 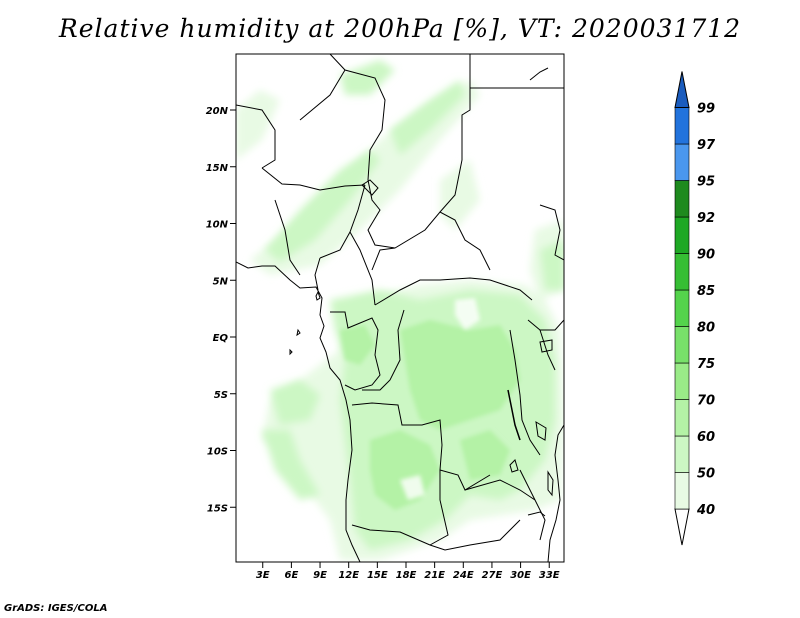 I want to click on colorbar: 40 50 60 70 75 80 85 90 92 95 97 99, so click(x=695, y=308).